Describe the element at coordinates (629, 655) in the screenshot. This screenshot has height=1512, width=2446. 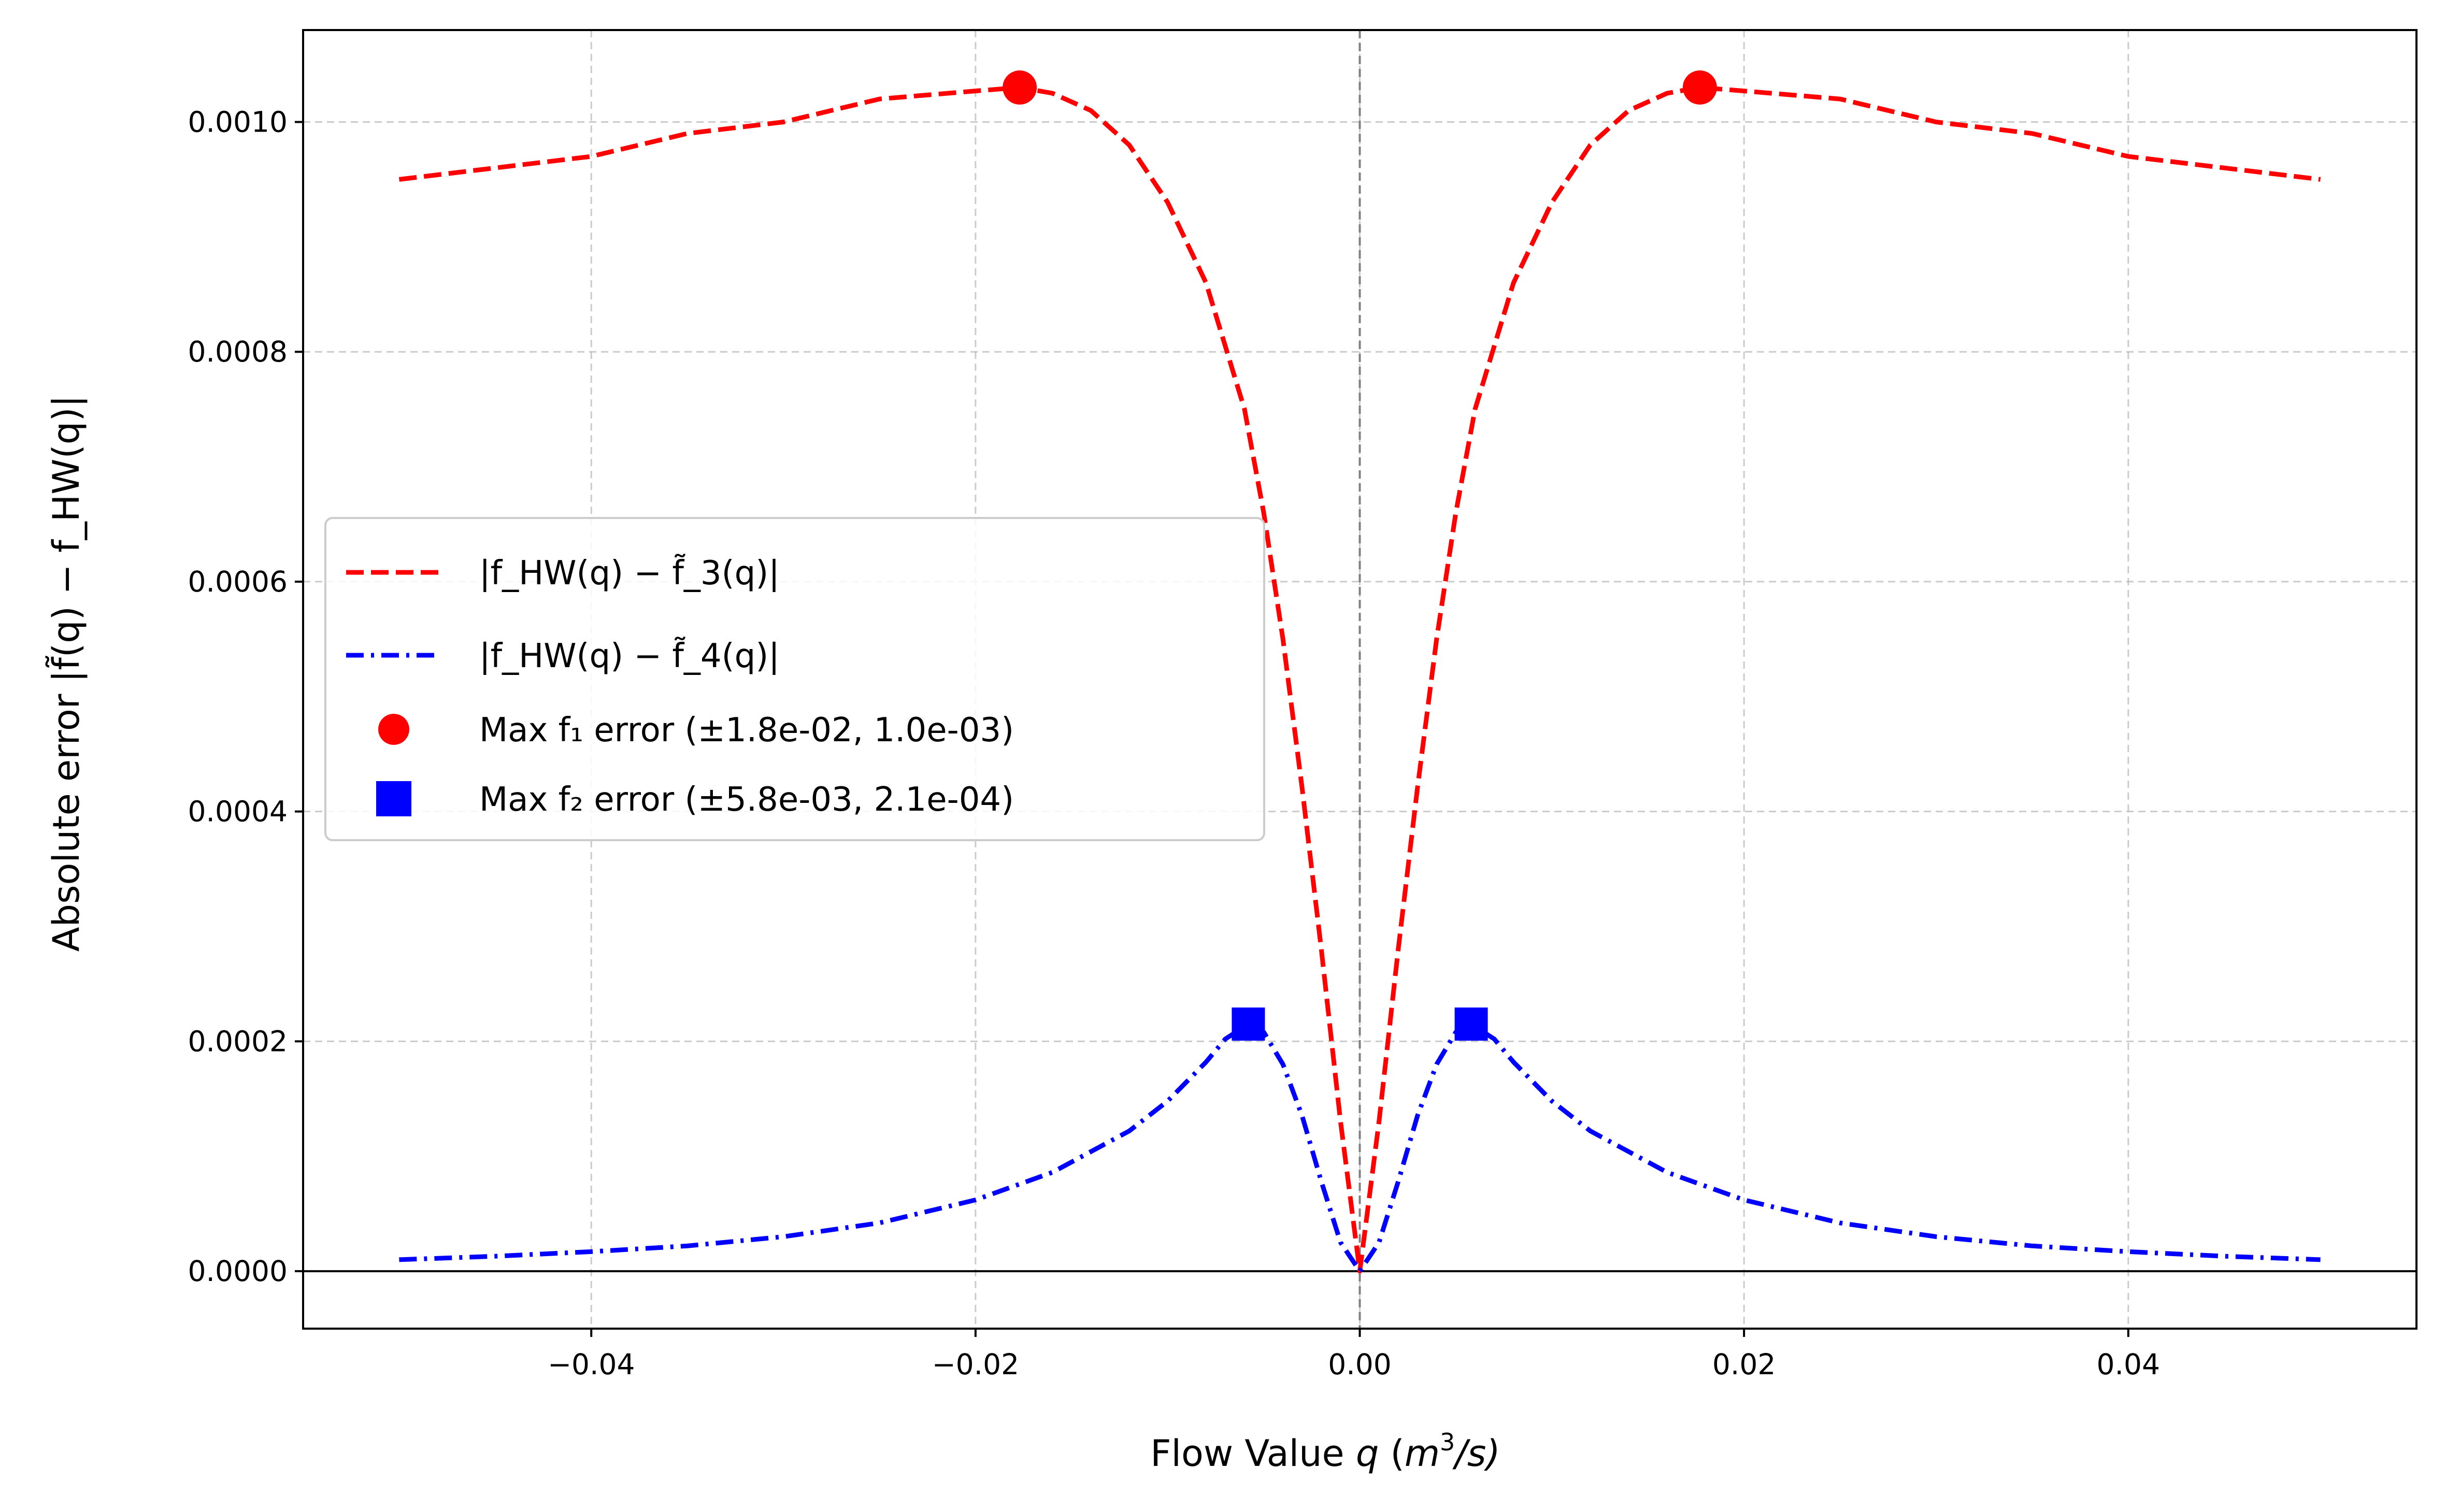
I see `legend-label-series-2: |f_HW(q) − f̃_4(q)|` at that location.